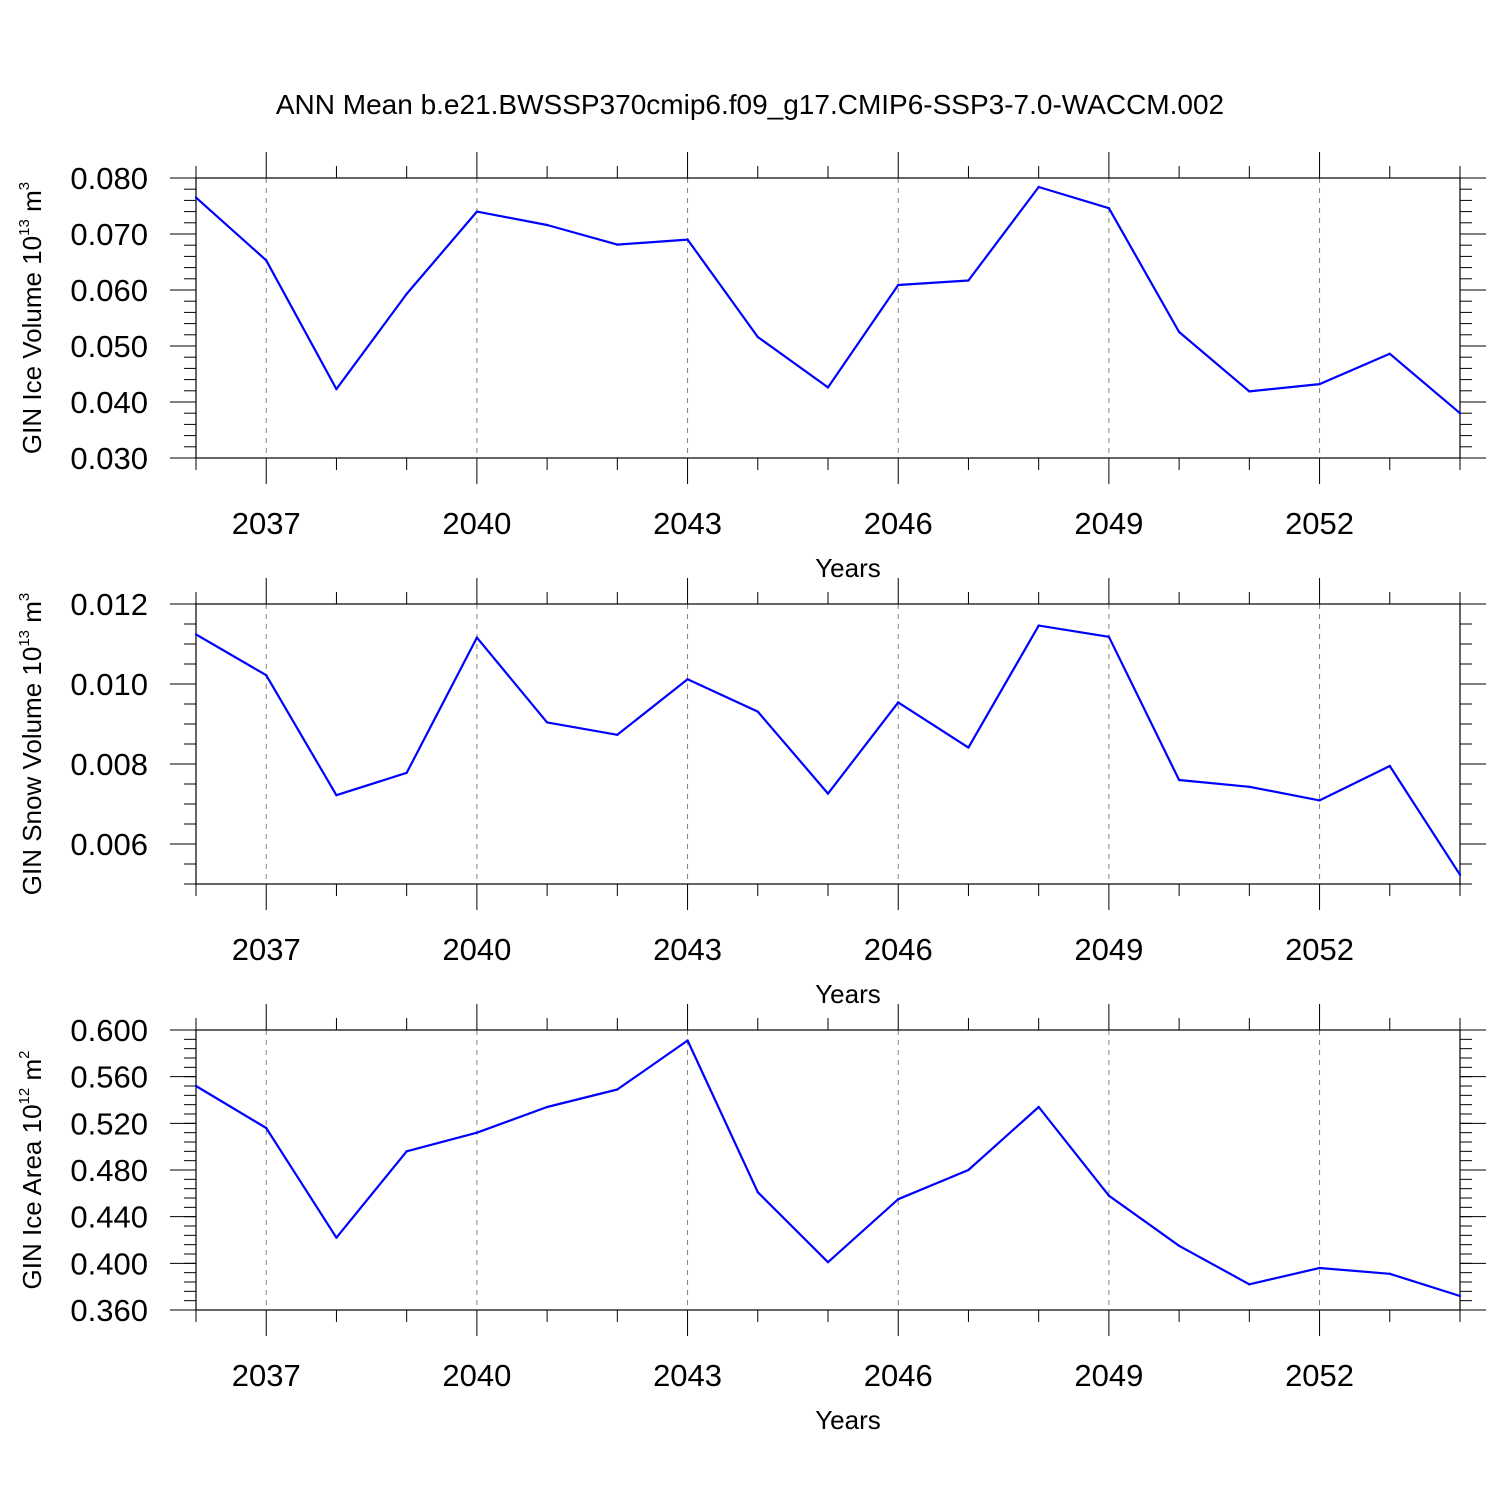 This screenshot has height=1500, width=1500. I want to click on y-tick-label: 0.050, so click(109, 346).